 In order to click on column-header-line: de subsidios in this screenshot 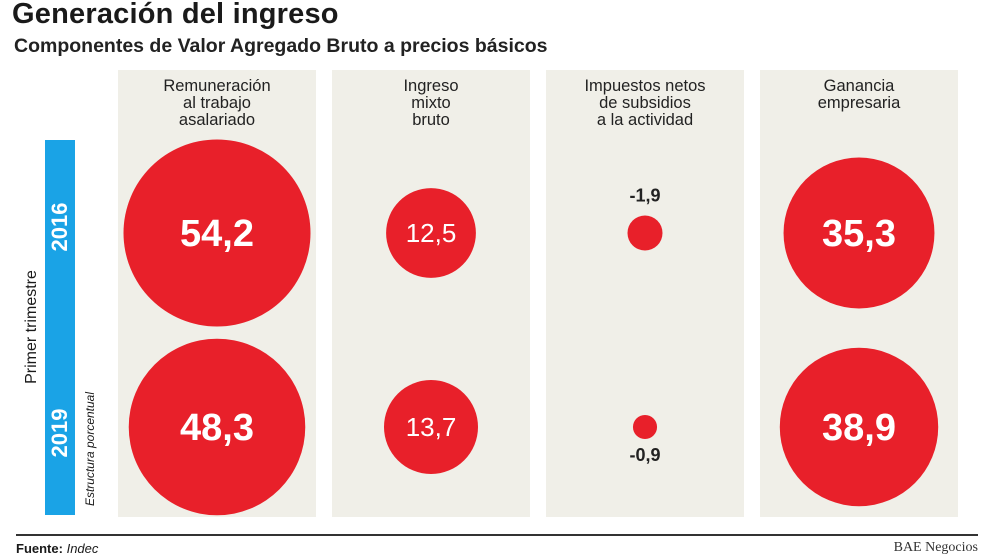, I will do `click(645, 103)`.